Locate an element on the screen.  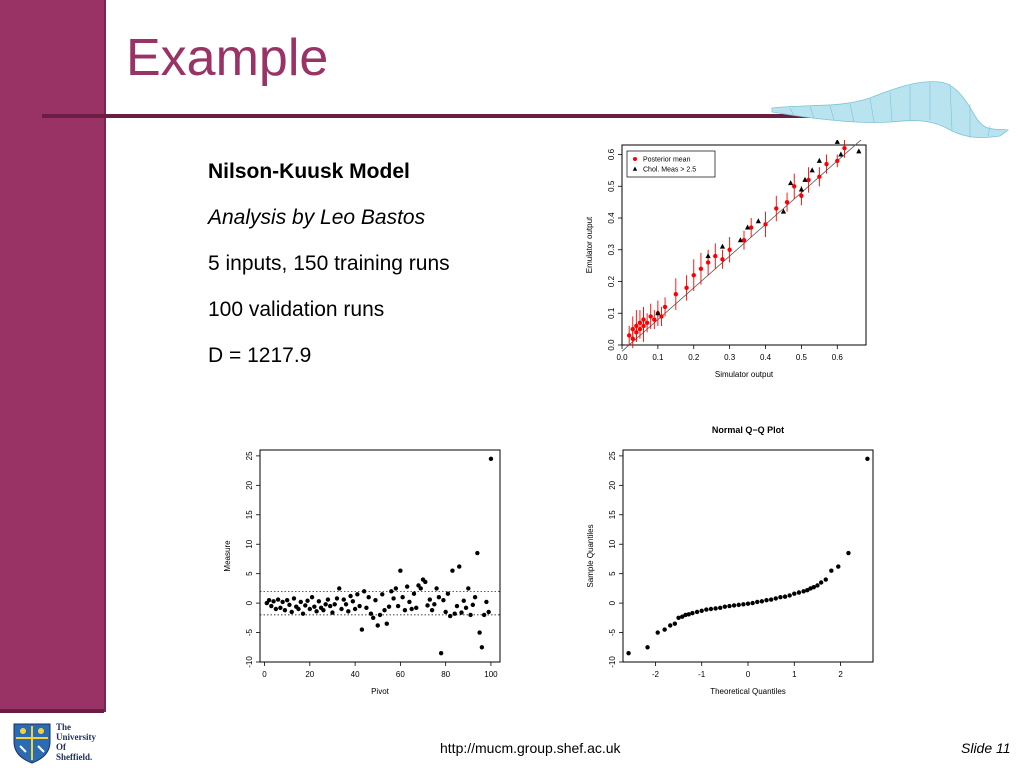
x-tick-label: 60 is located at coordinates (400, 674).